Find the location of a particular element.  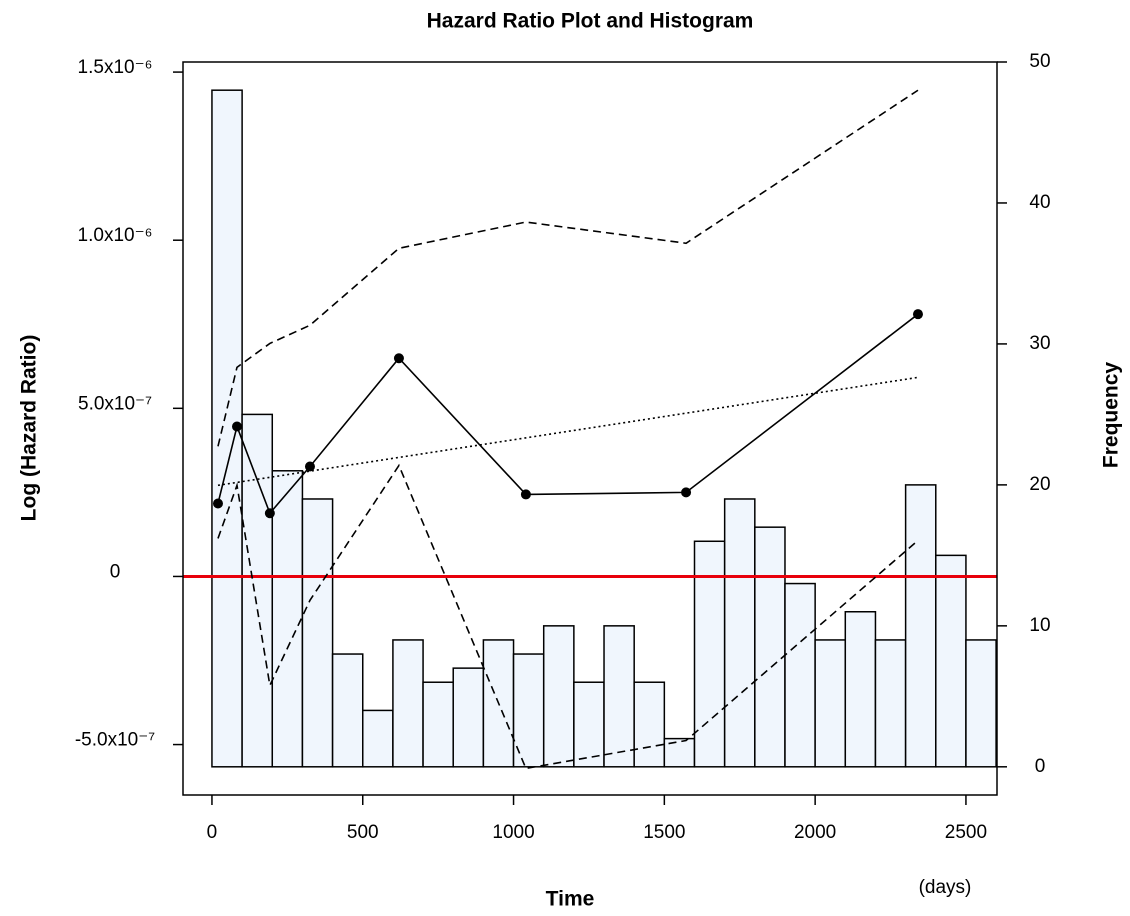

x-tick-label: 0 is located at coordinates (212, 832).